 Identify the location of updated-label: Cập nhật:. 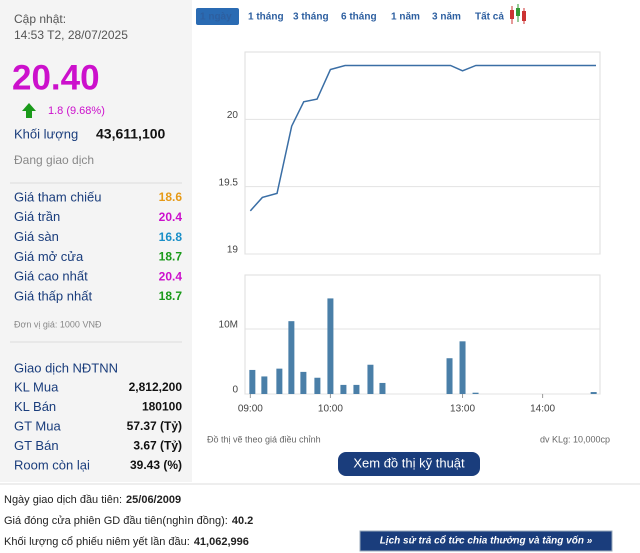
(40, 19).